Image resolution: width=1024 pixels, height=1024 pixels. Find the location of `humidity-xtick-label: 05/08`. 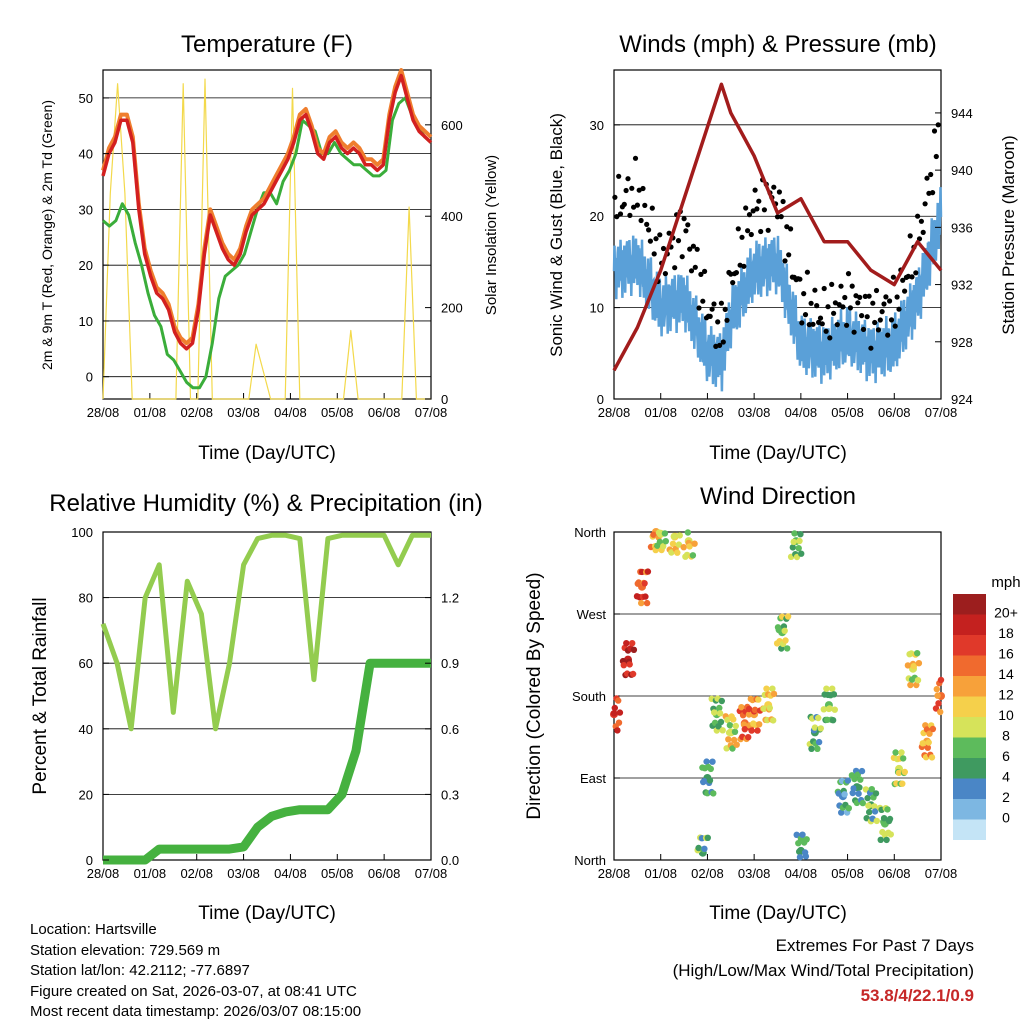

humidity-xtick-label: 05/08 is located at coordinates (337, 873).